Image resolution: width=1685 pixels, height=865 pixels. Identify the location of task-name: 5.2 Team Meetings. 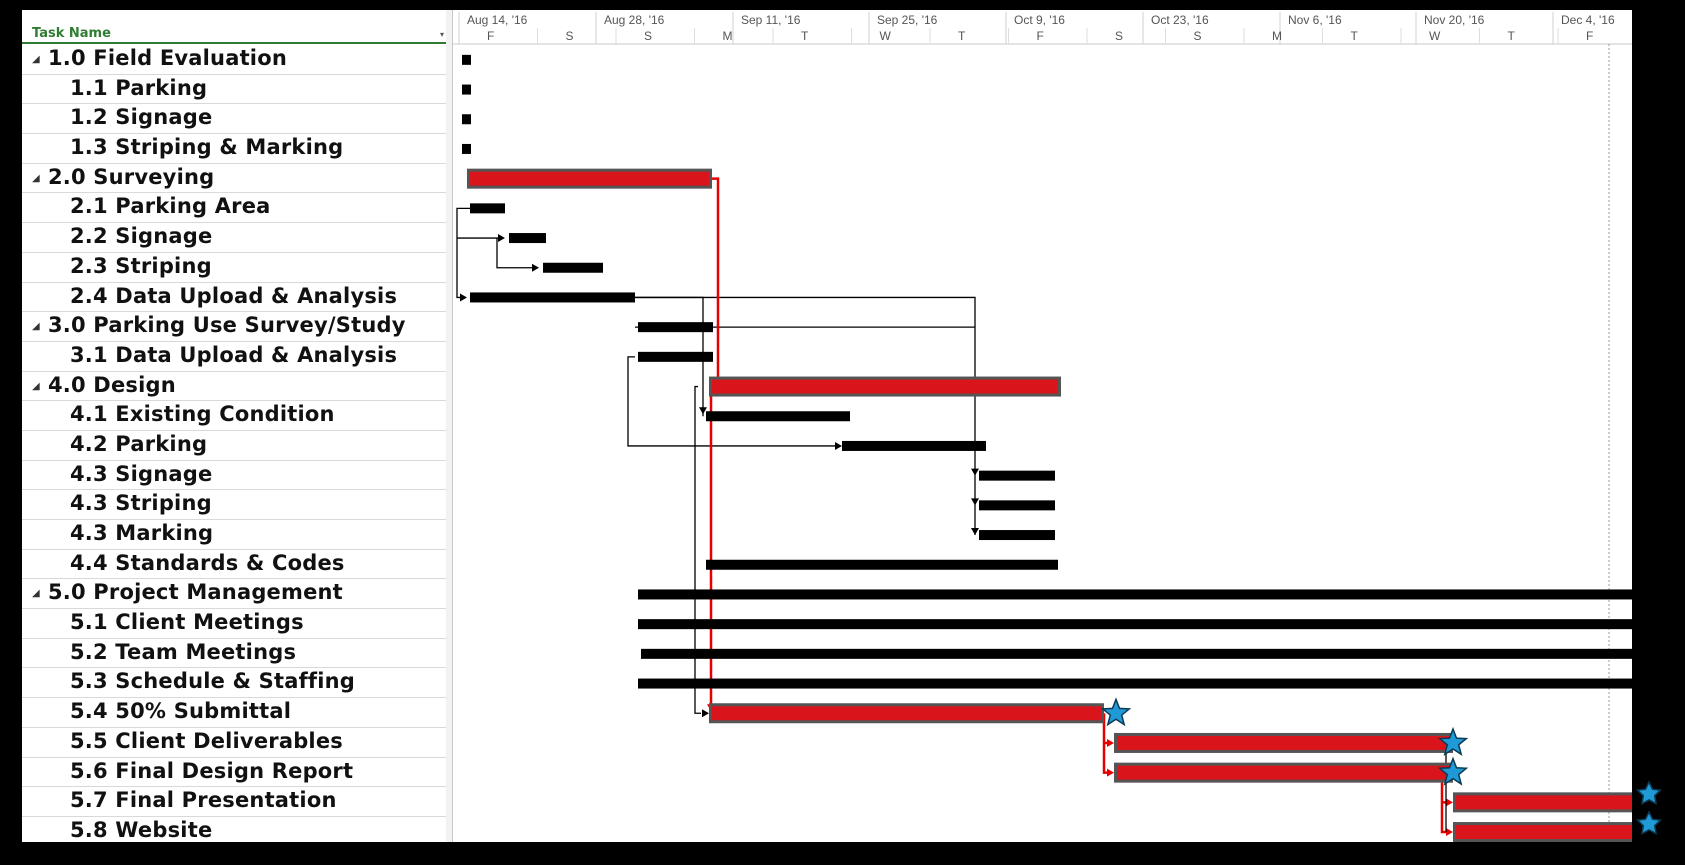
(183, 651).